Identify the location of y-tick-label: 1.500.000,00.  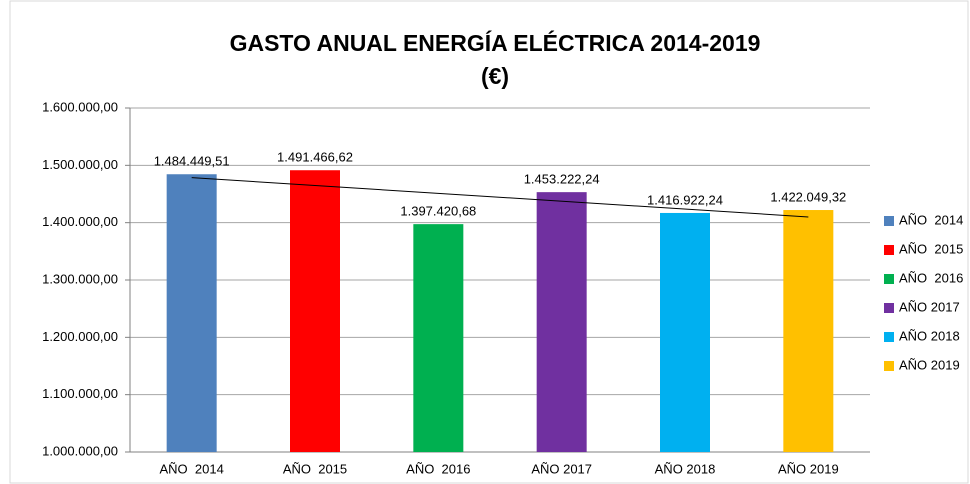
(80, 164).